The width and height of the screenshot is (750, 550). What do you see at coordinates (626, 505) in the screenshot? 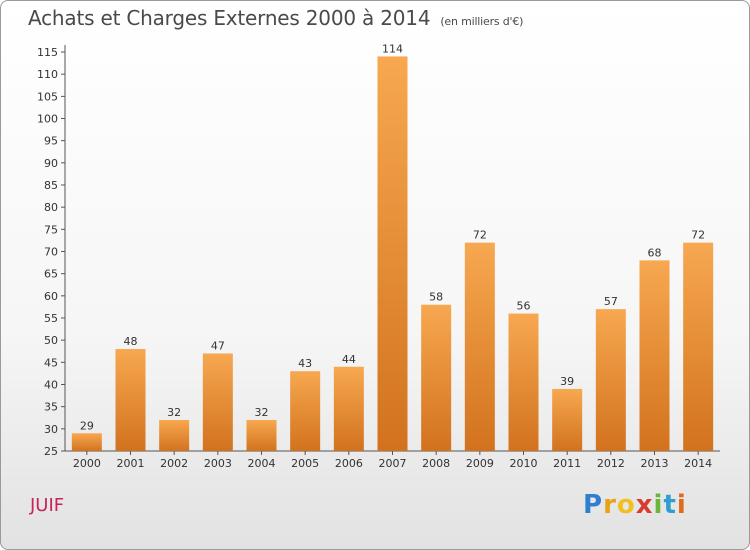
I see `logo-letter: o` at bounding box center [626, 505].